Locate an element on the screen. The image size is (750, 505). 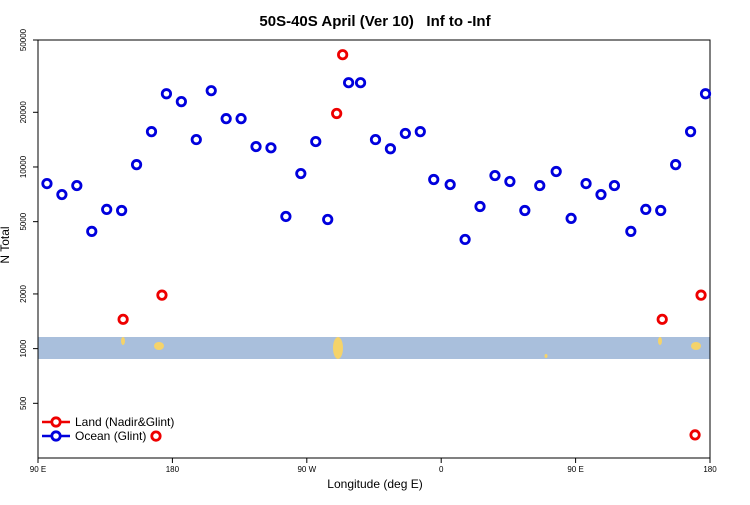
y-tick-label: 10000 is located at coordinates (23, 166).